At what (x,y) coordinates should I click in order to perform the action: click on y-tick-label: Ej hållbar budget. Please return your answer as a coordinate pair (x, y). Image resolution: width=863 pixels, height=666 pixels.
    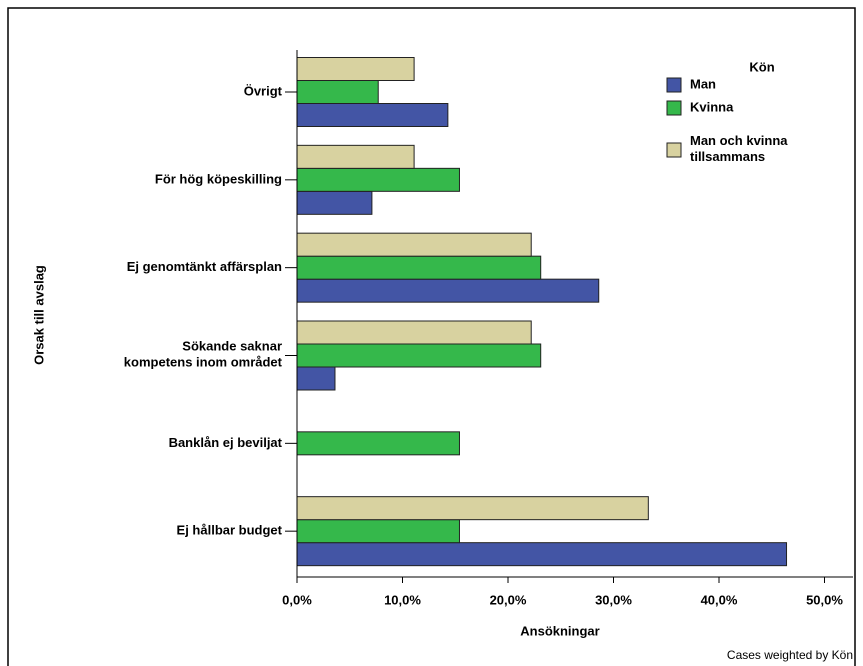
    Looking at the image, I should click on (230, 530).